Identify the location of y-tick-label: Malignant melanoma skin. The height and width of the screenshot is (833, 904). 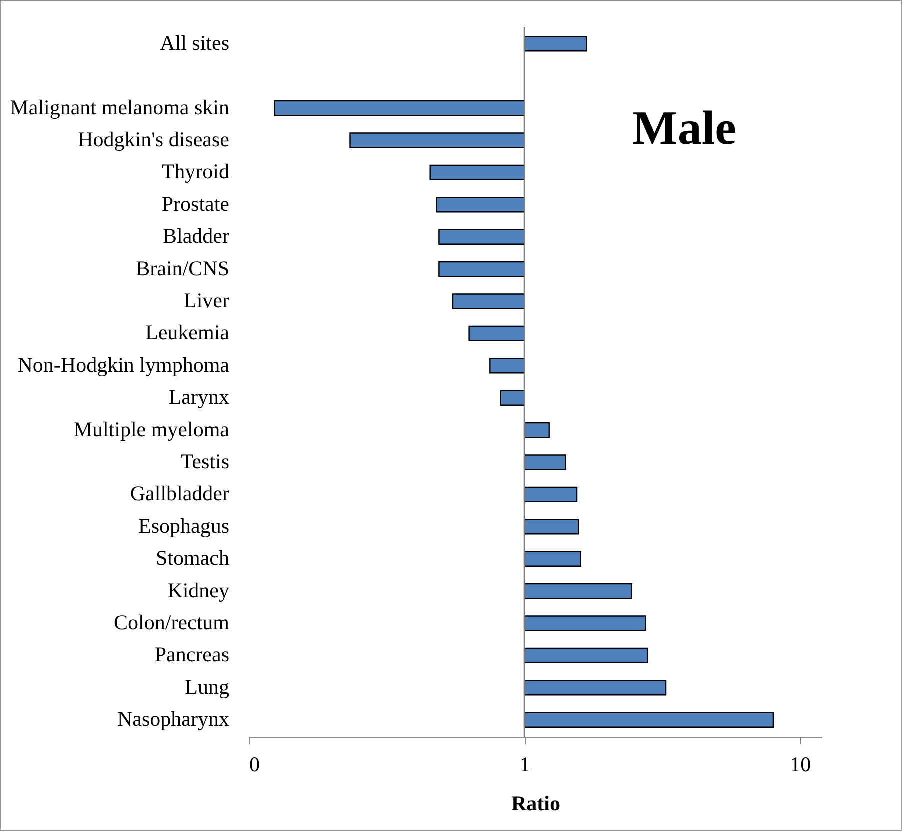
(120, 107).